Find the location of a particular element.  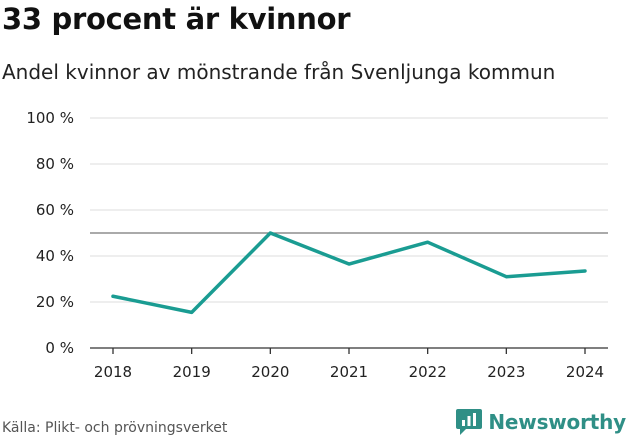

x-tick-label: 2019 is located at coordinates (192, 372).